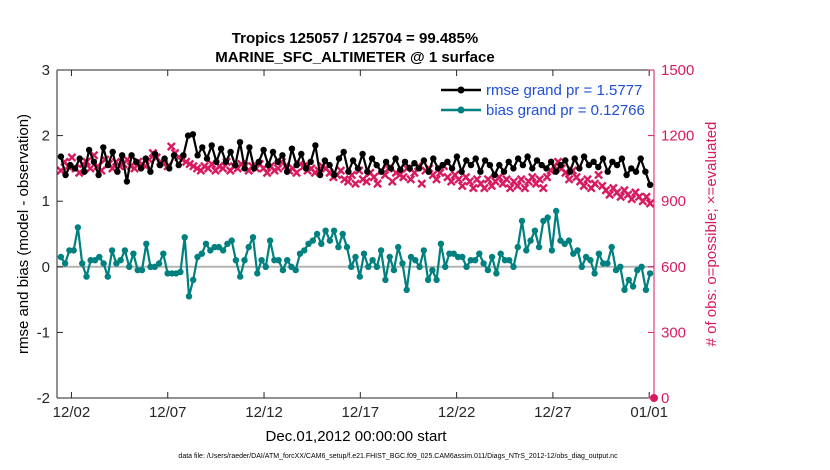 The height and width of the screenshot is (470, 830). What do you see at coordinates (565, 110) in the screenshot?
I see `legend-bias-label: bias grand pr = 0.12766` at bounding box center [565, 110].